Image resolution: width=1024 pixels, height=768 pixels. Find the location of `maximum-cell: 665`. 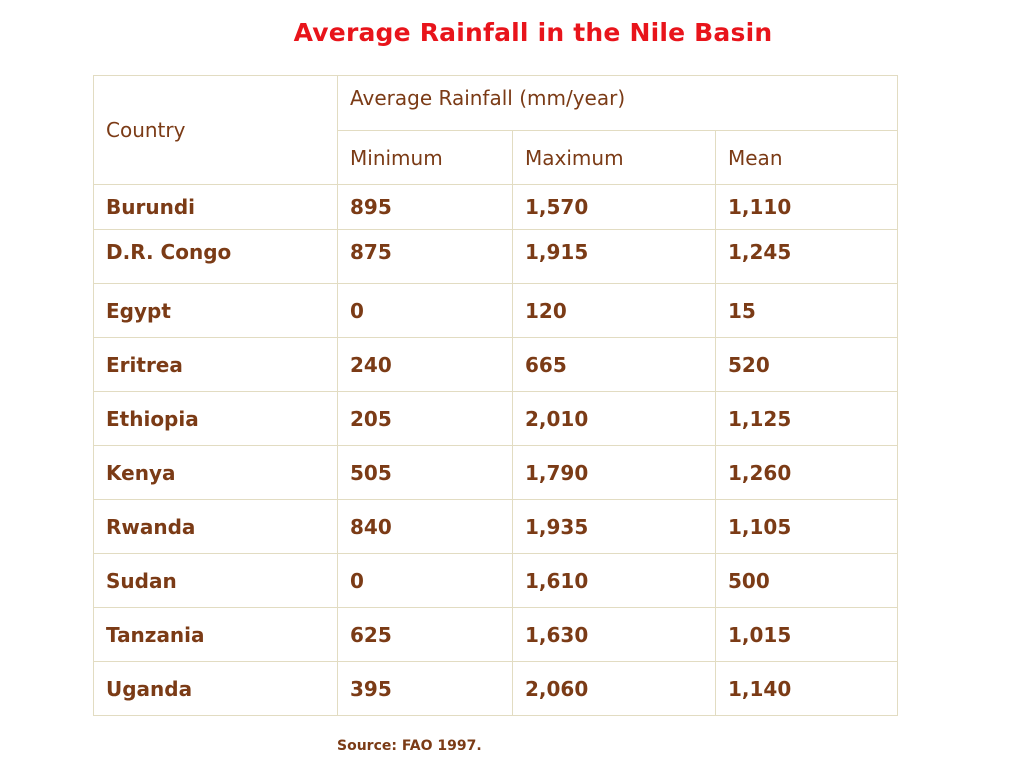

maximum-cell: 665 is located at coordinates (614, 364).